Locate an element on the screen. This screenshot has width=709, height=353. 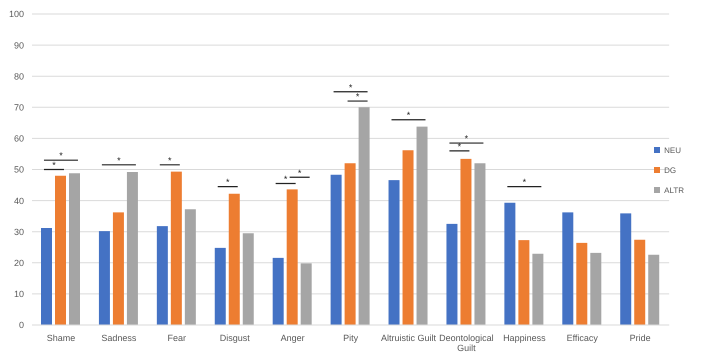
x-tick-label: Anger is located at coordinates (292, 338).